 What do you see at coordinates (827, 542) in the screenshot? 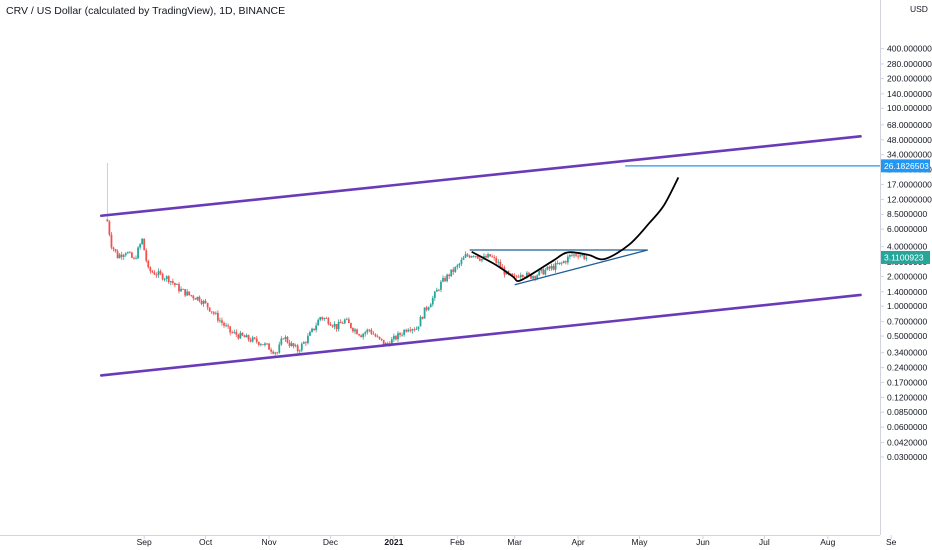
I see `x-tick-label: Aug` at bounding box center [827, 542].